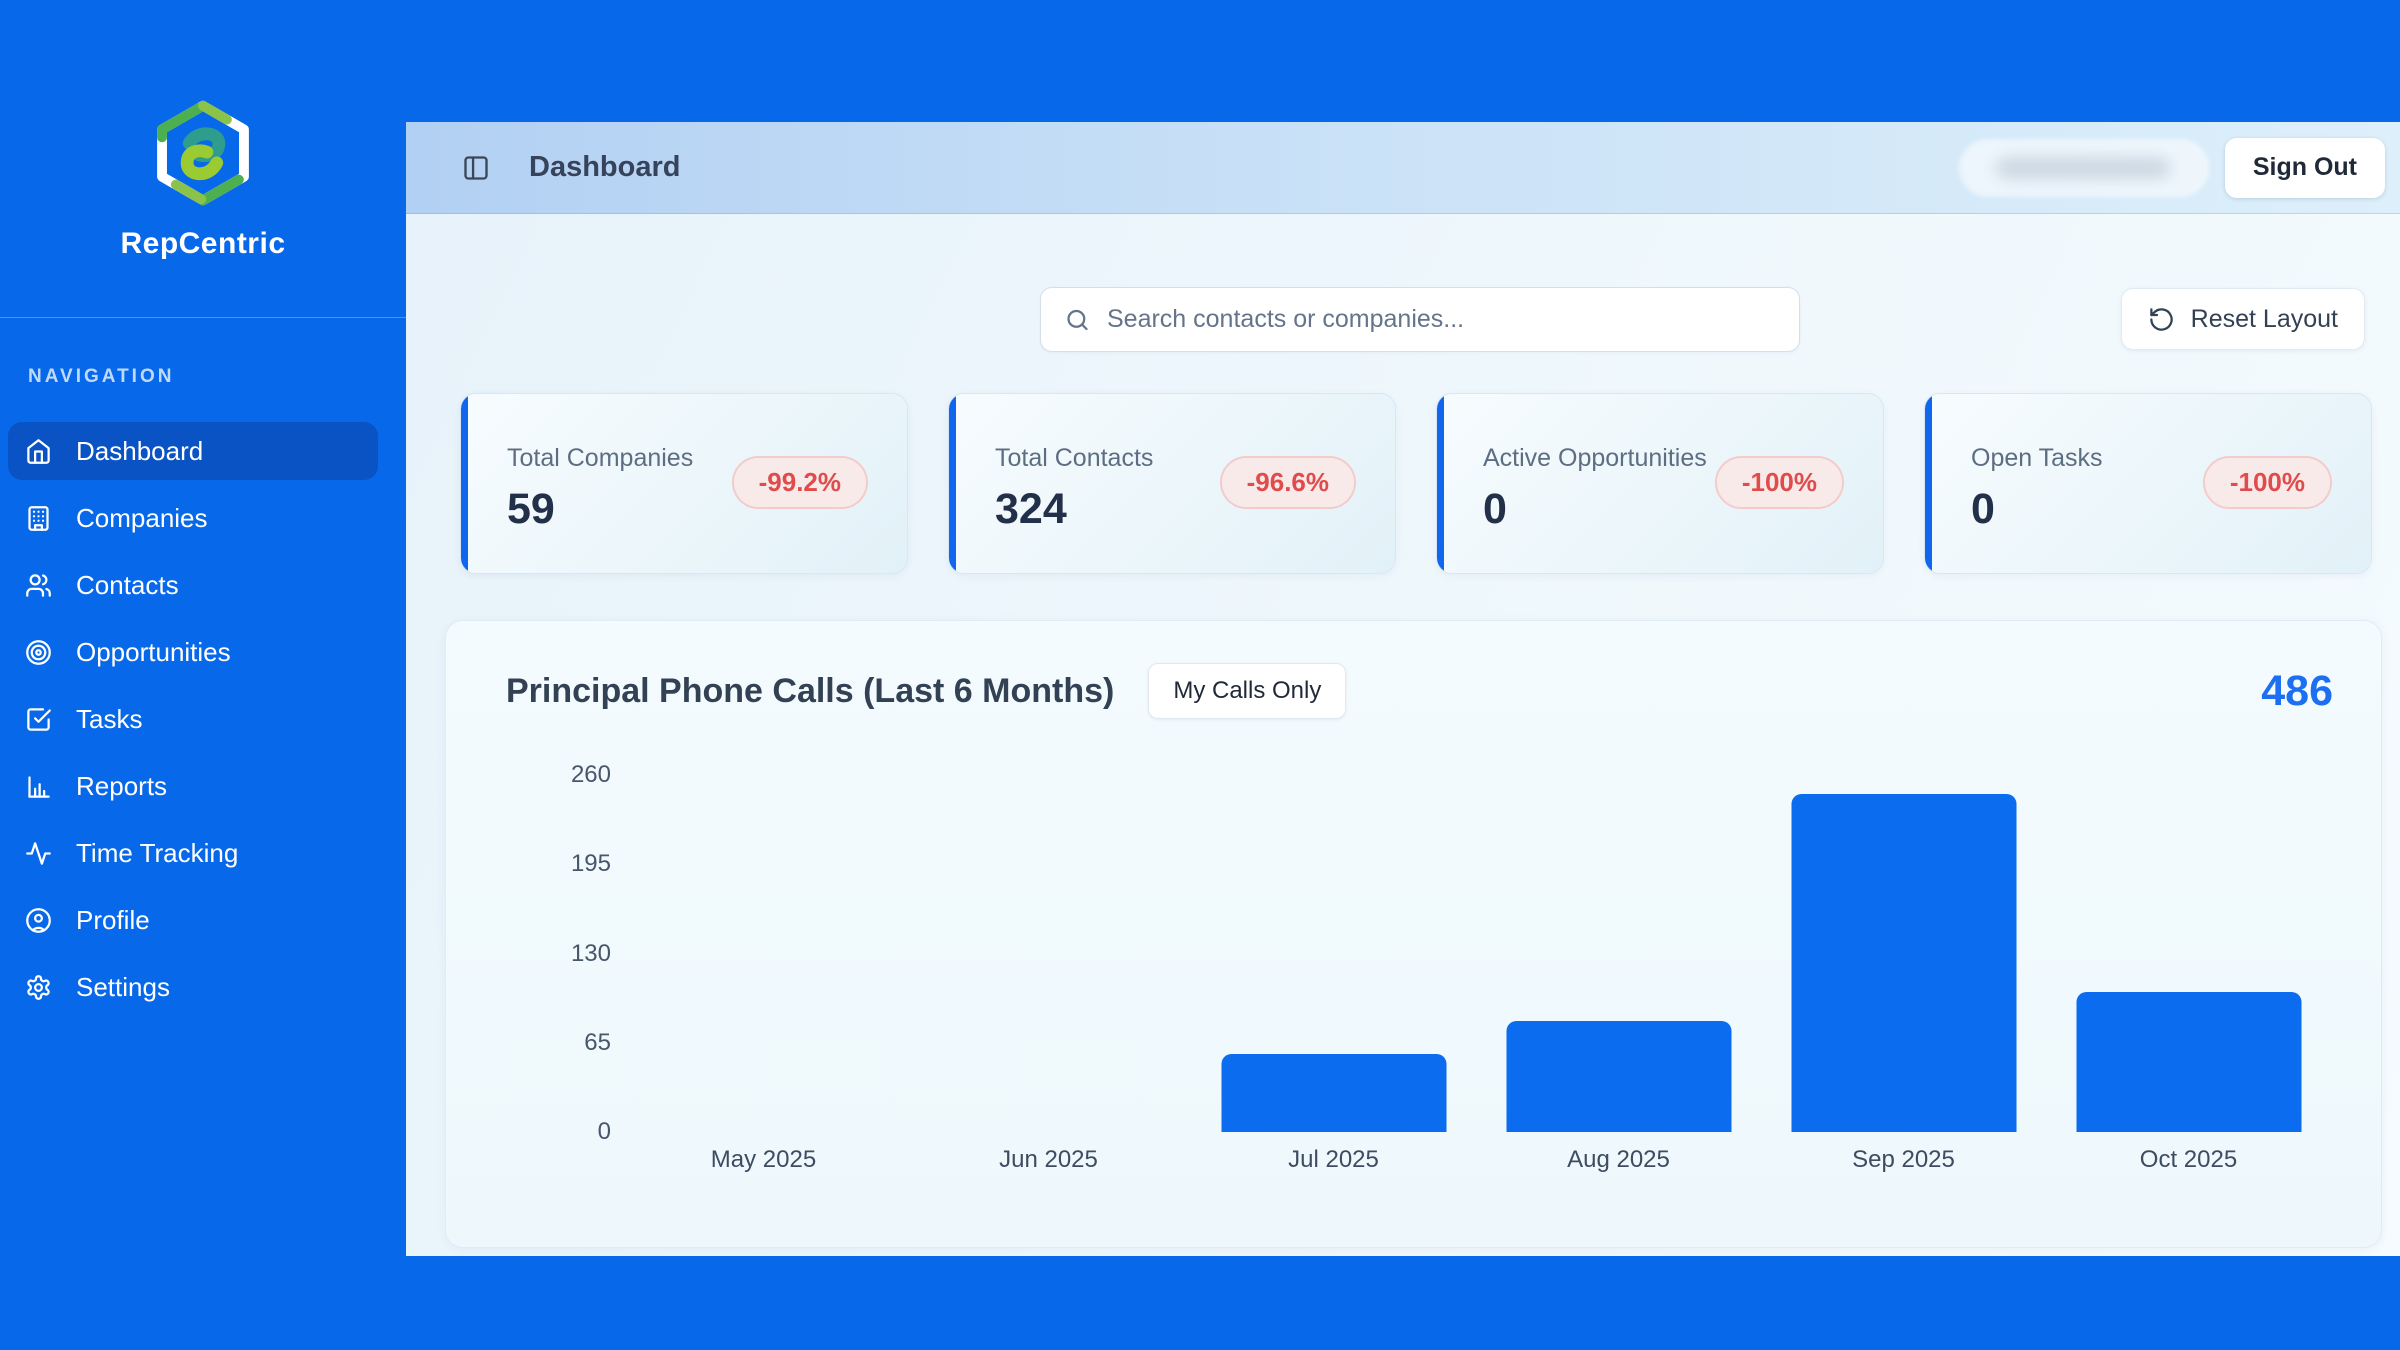 The image size is (2400, 1350). What do you see at coordinates (1247, 691) in the screenshot?
I see `my-calls-only-button: My Calls Only` at bounding box center [1247, 691].